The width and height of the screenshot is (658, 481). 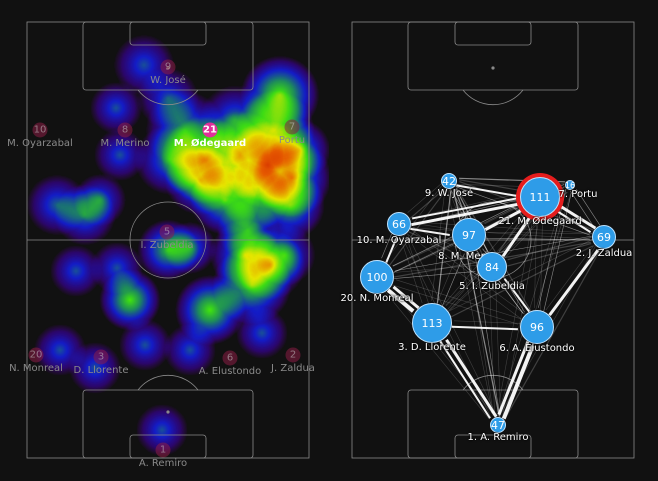 What do you see at coordinates (36, 355) in the screenshot?
I see `player-number-badge: 20` at bounding box center [36, 355].